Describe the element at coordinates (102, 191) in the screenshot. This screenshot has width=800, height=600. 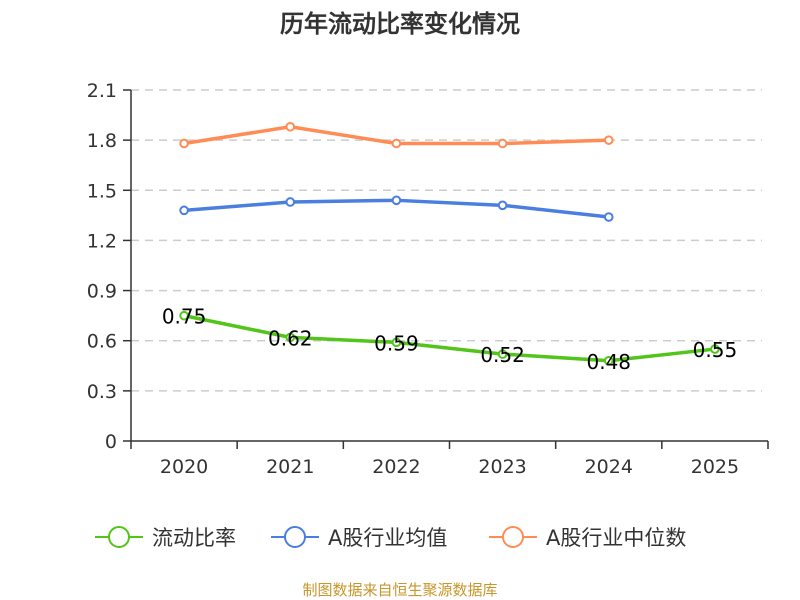
I see `y-tick-label: 1.5` at that location.